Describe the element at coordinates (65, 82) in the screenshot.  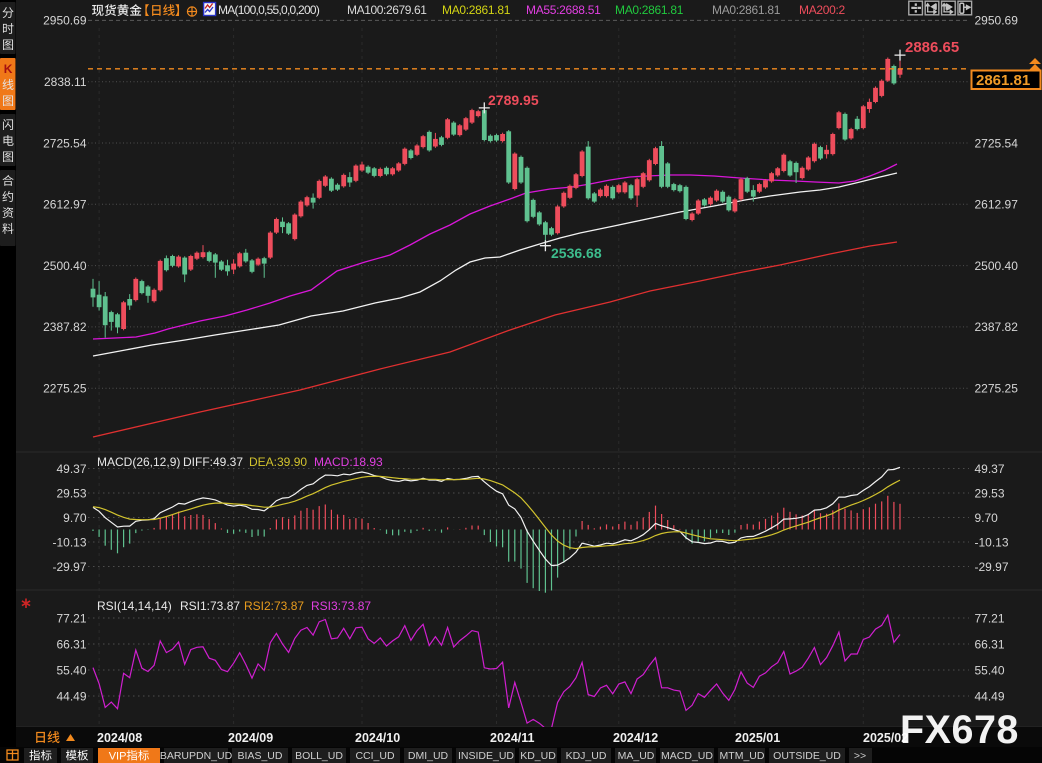
I see `svg-text: 2838.11` at that location.